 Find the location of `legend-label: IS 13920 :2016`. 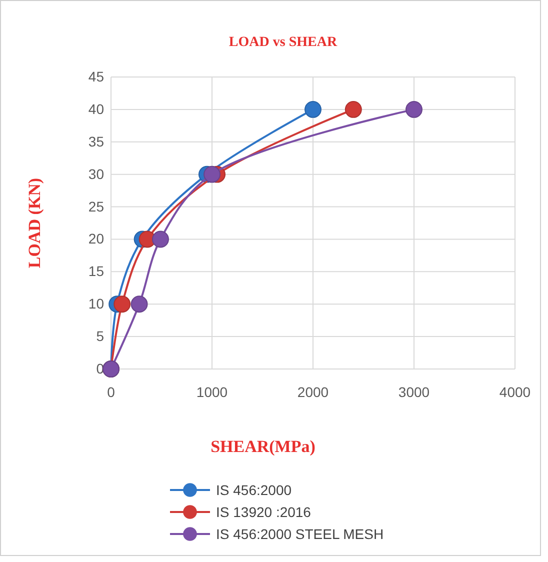

legend-label: IS 13920 :2016 is located at coordinates (264, 512).